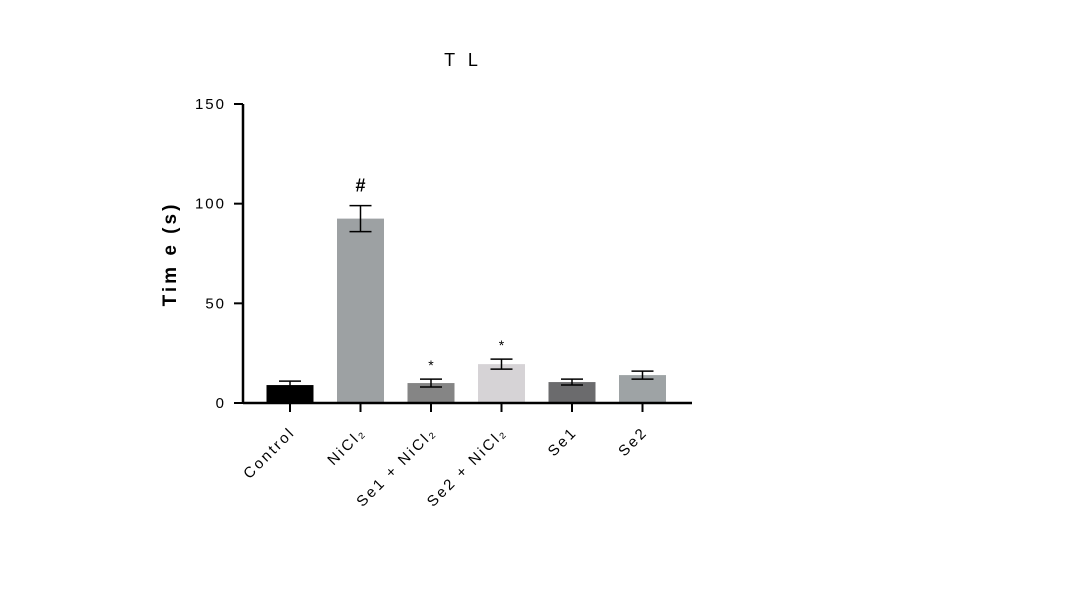  What do you see at coordinates (563, 442) in the screenshot?
I see `x-tick-label: Se1` at bounding box center [563, 442].